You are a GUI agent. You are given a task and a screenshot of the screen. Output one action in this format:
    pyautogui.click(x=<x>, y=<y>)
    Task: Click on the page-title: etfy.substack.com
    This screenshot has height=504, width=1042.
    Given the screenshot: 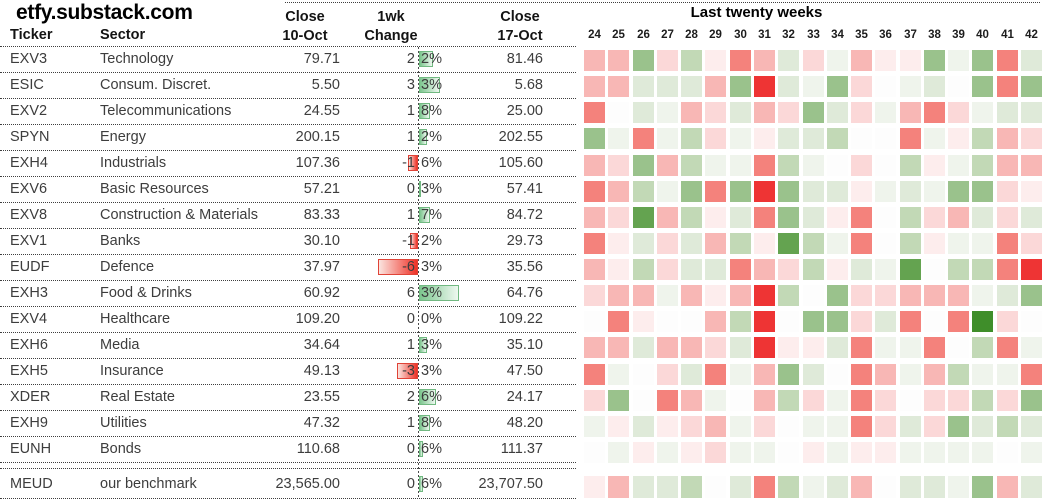 What is the action you would take?
    pyautogui.click(x=104, y=12)
    